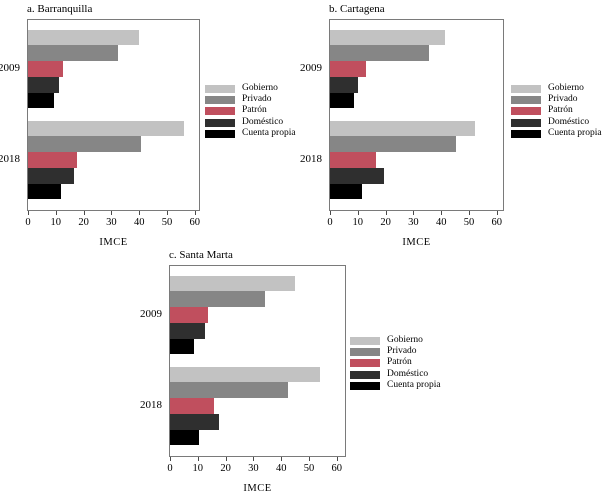 This screenshot has width=606, height=500. I want to click on legend-row-cuenta-propia: Cuenta propia, so click(410, 385).